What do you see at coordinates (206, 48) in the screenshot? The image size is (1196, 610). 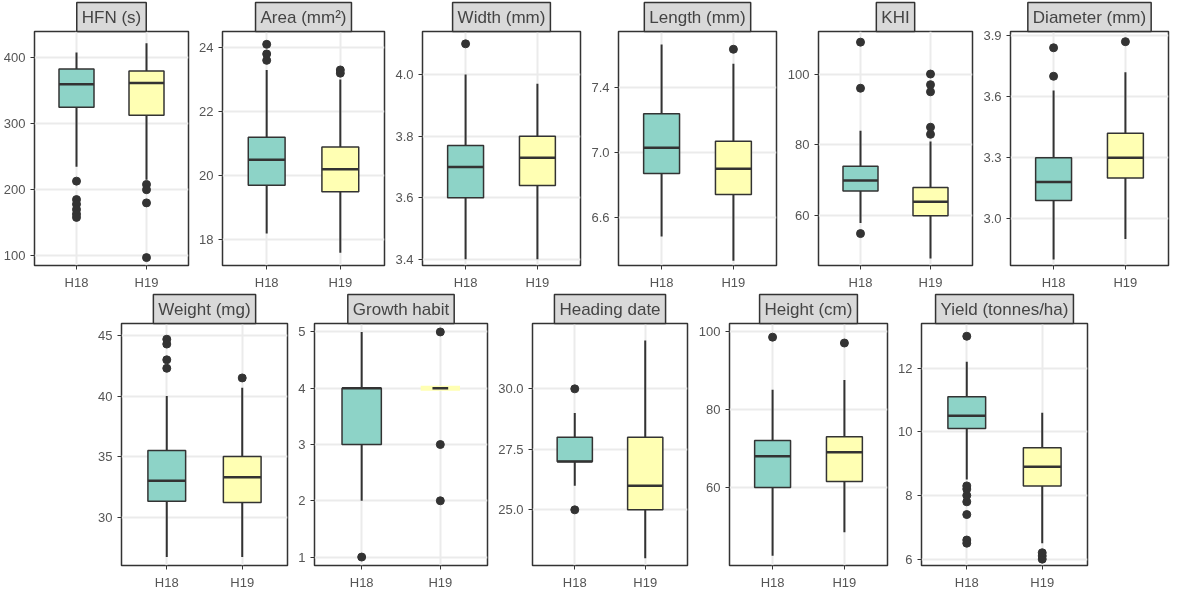 I see `y-tick-label: 24` at bounding box center [206, 48].